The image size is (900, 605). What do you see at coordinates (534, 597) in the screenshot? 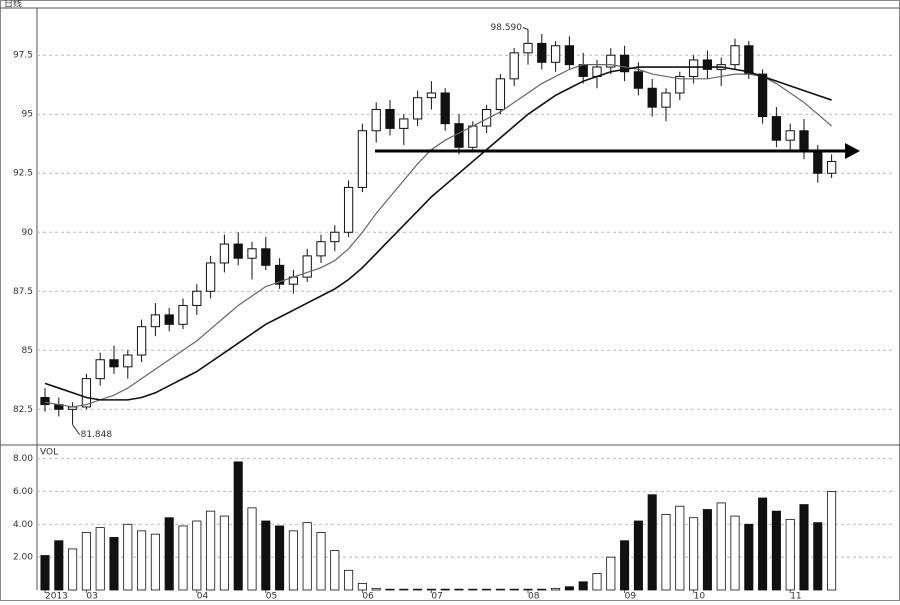
I see `x-tick-label: 08` at bounding box center [534, 597].